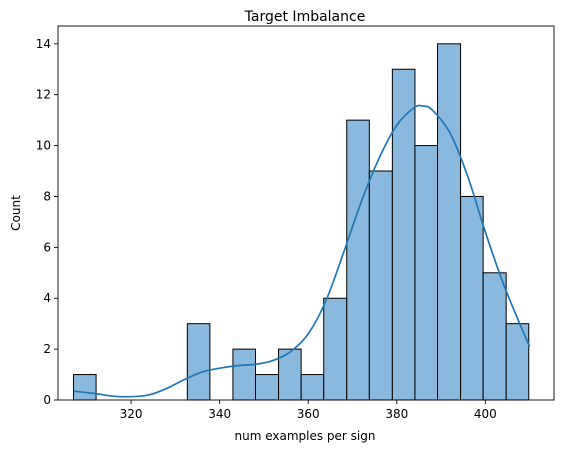 The image size is (563, 453). What do you see at coordinates (43, 95) in the screenshot?
I see `y-tick-label: 12` at bounding box center [43, 95].